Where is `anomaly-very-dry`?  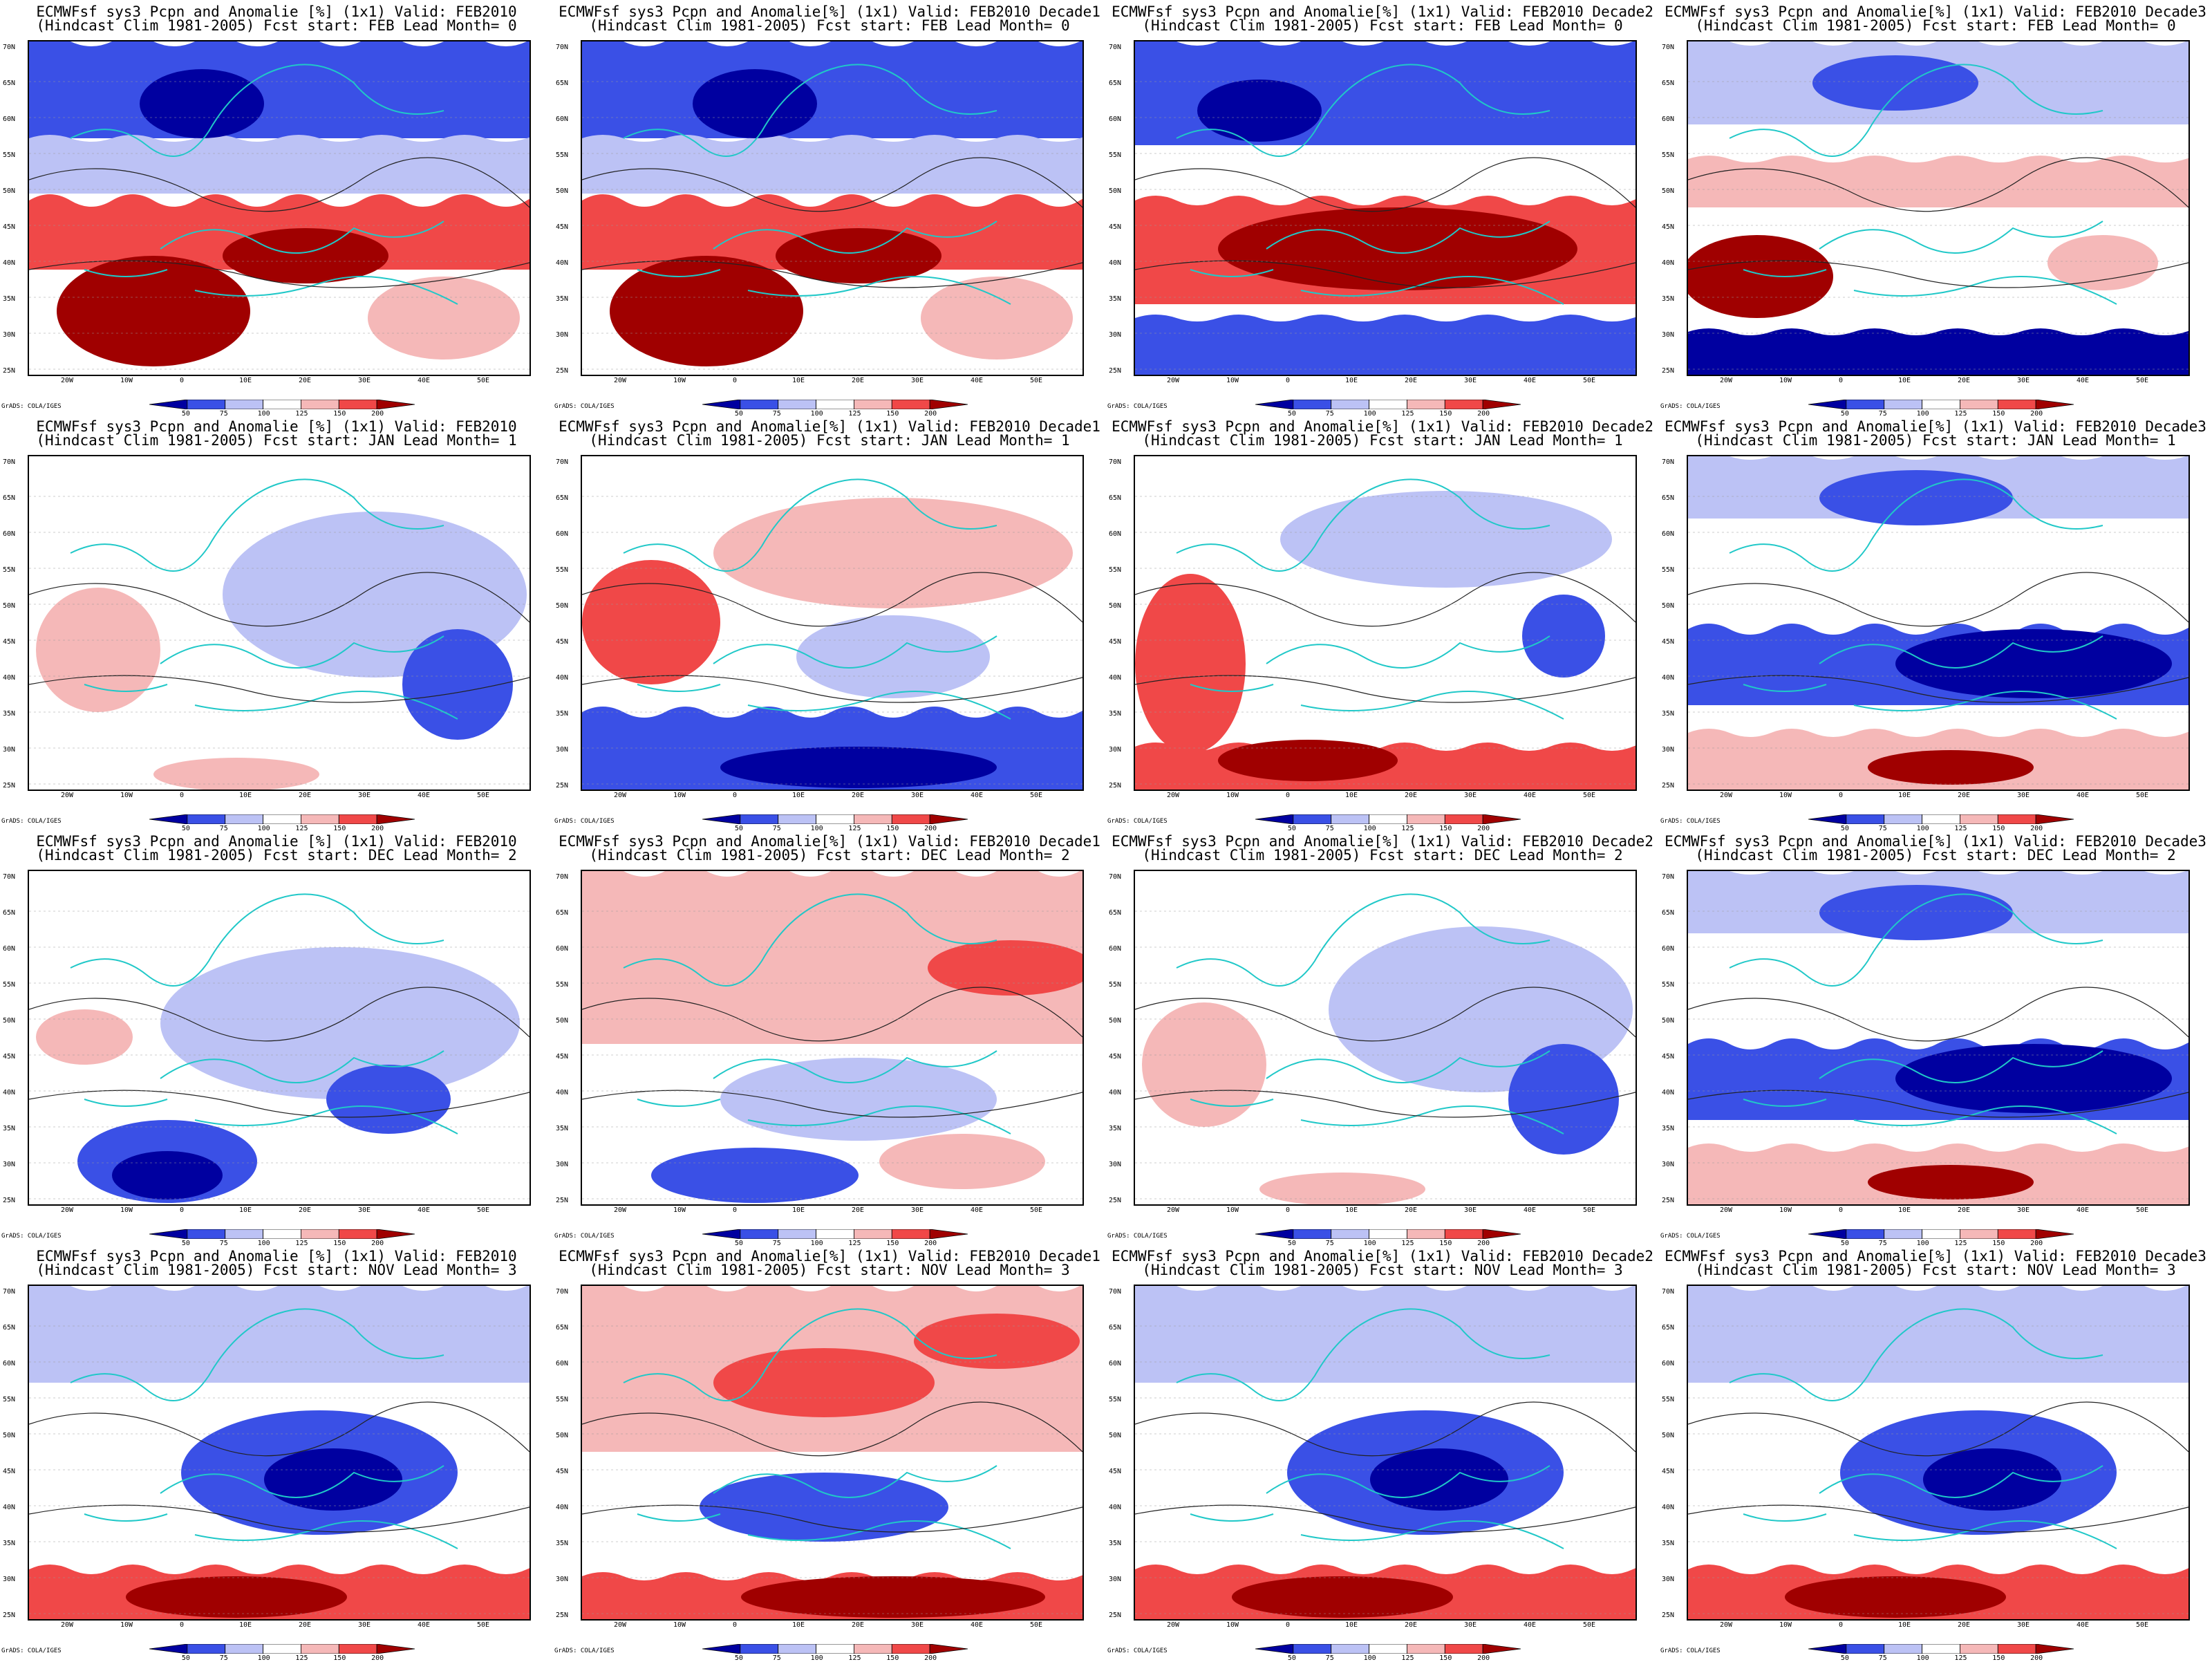
anomaly-very-dry is located at coordinates (2033, 1078).